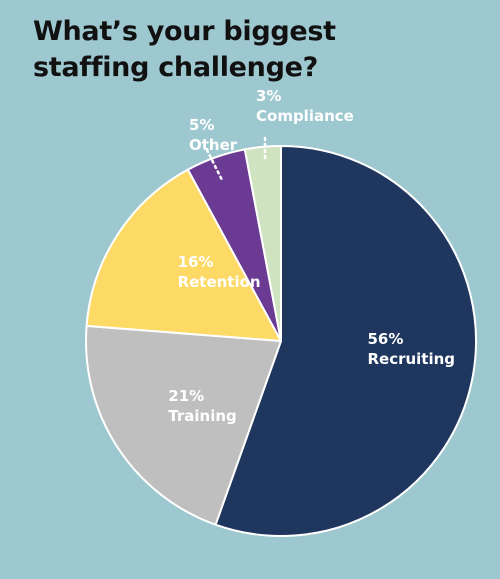  I want to click on pie-slice-compliance, so click(262, 243).